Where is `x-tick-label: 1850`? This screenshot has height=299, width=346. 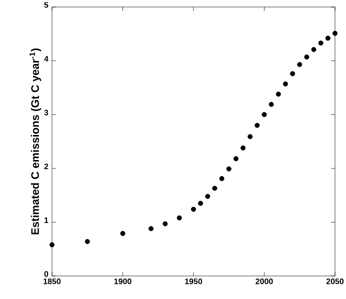
x-tick-label: 1850 is located at coordinates (52, 281).